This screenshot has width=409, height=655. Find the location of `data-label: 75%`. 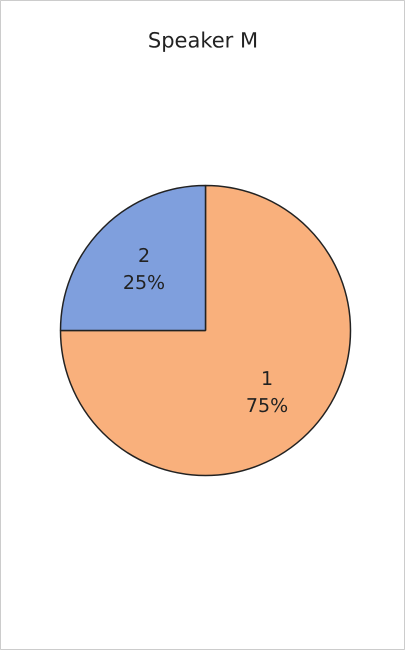

data-label: 75% is located at coordinates (267, 406).